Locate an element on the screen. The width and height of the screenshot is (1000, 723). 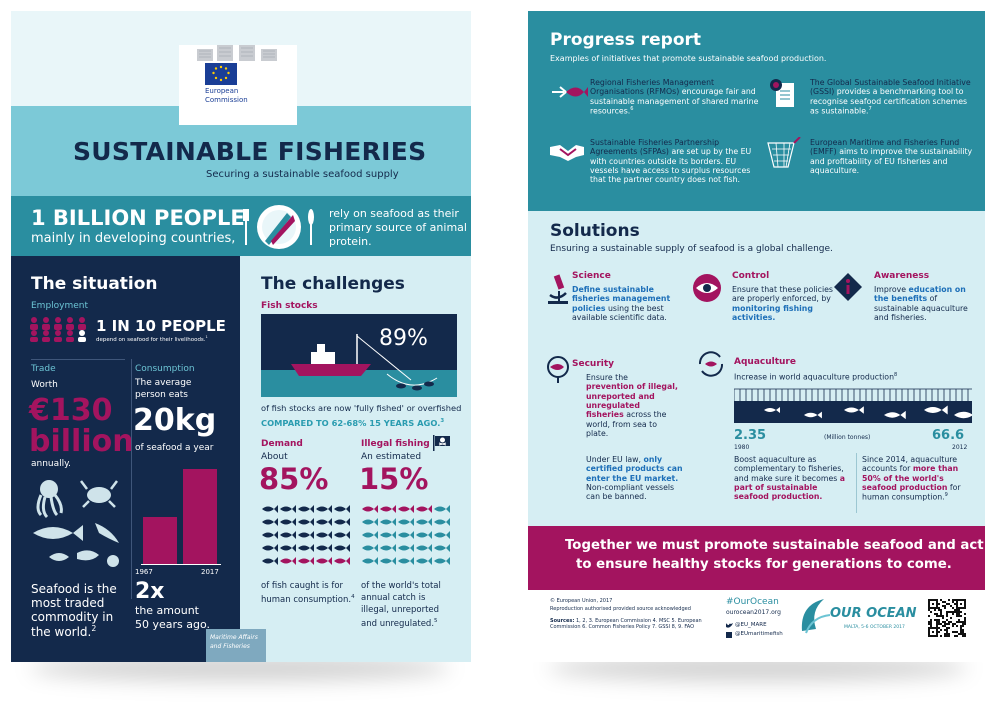
traded-1: Seafood is the is located at coordinates (74, 589).